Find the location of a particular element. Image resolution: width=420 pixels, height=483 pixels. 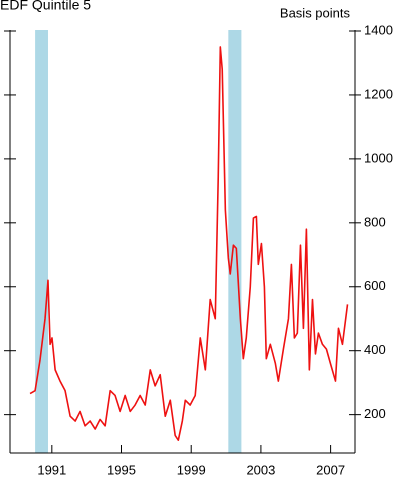

y-tick-label: 400 is located at coordinates (375, 349).